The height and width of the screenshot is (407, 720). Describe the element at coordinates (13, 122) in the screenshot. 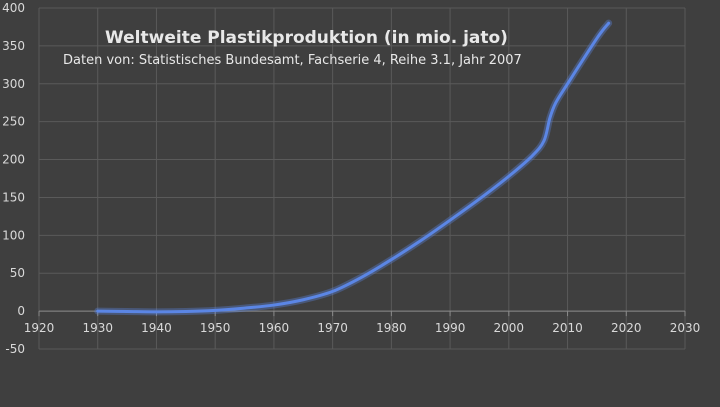

I see `y-tick-label: 250` at that location.